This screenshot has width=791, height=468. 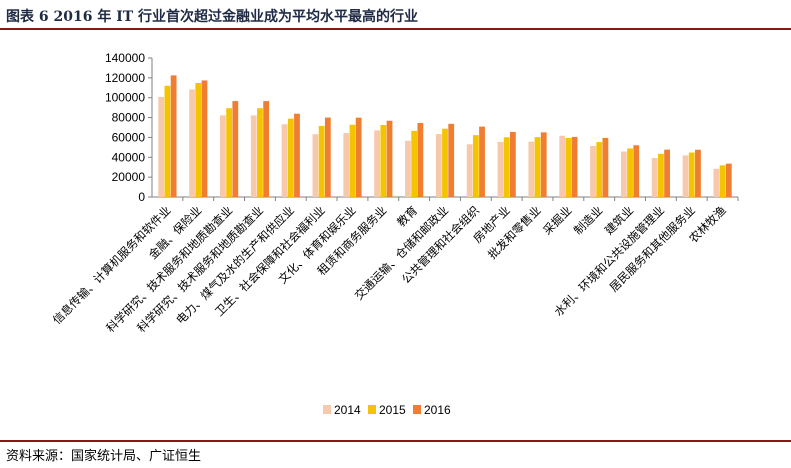 What do you see at coordinates (437, 410) in the screenshot?
I see `legend-label: 2016` at bounding box center [437, 410].